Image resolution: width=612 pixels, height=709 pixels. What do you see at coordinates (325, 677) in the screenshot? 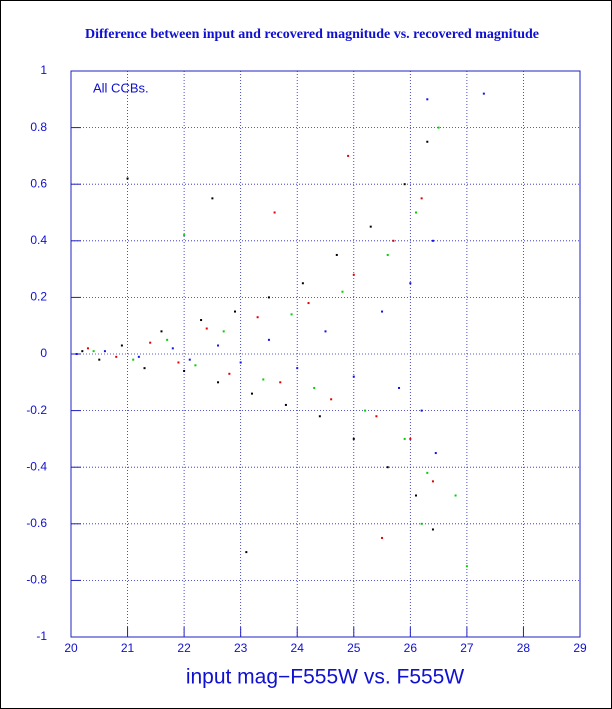
I see `x-axis-label: input mag−F555W vs. F555W` at bounding box center [325, 677].